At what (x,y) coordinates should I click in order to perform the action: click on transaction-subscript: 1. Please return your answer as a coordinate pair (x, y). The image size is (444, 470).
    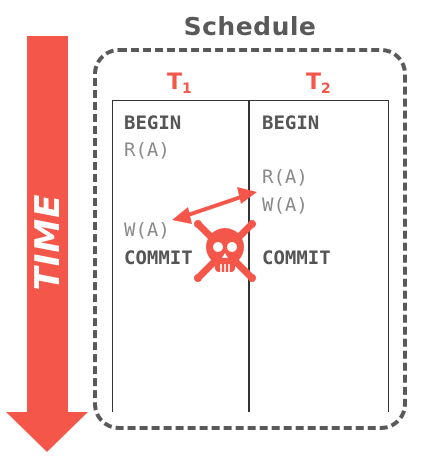
    Looking at the image, I should click on (187, 89).